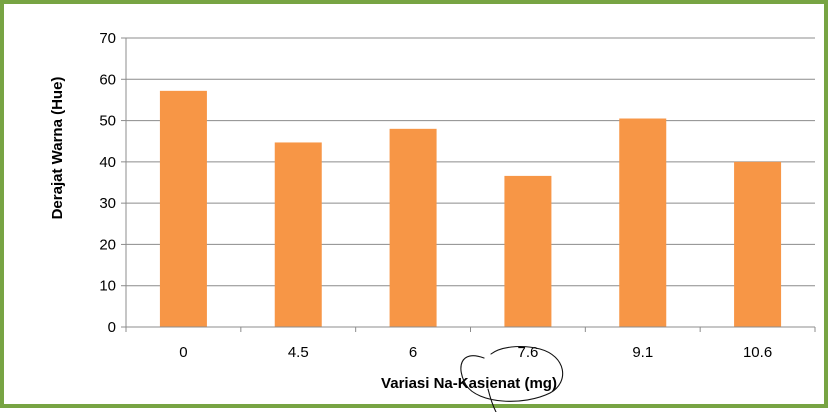 This screenshot has width=828, height=412. Describe the element at coordinates (107, 183) in the screenshot. I see `y-tick-labels: 0 10 20 30 40 50 60 70` at that location.